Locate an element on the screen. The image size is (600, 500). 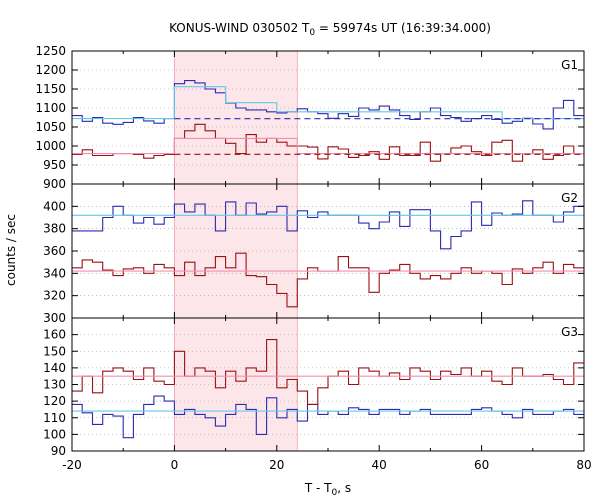
panel-g1-series-blue is located at coordinates (328, 105).